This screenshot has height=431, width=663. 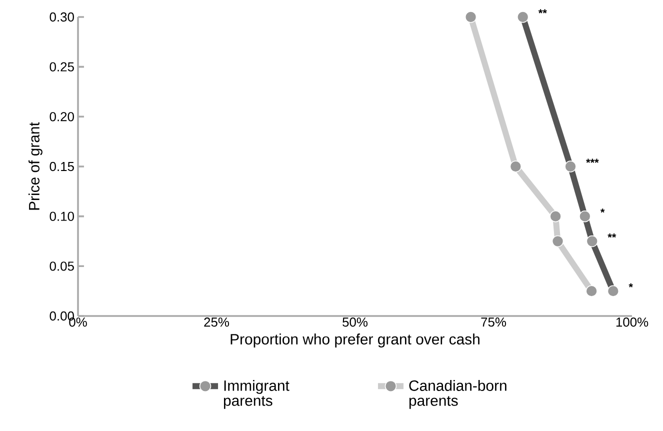 What do you see at coordinates (62, 266) in the screenshot?
I see `y-tick-label: 0.05` at bounding box center [62, 266].